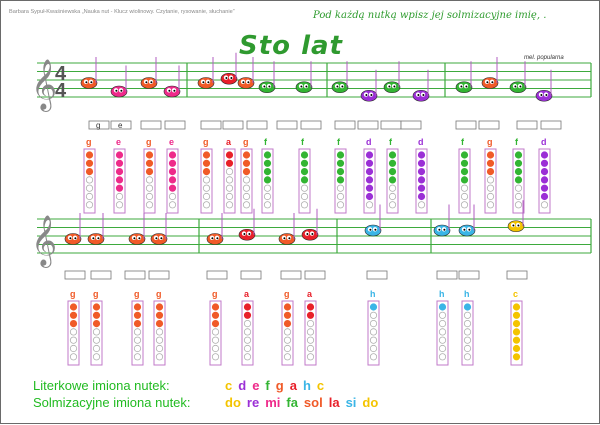 The height and width of the screenshot is (425, 600). What do you see at coordinates (98, 125) in the screenshot?
I see `row1-answer-box-0-example-text: g` at bounding box center [98, 125].